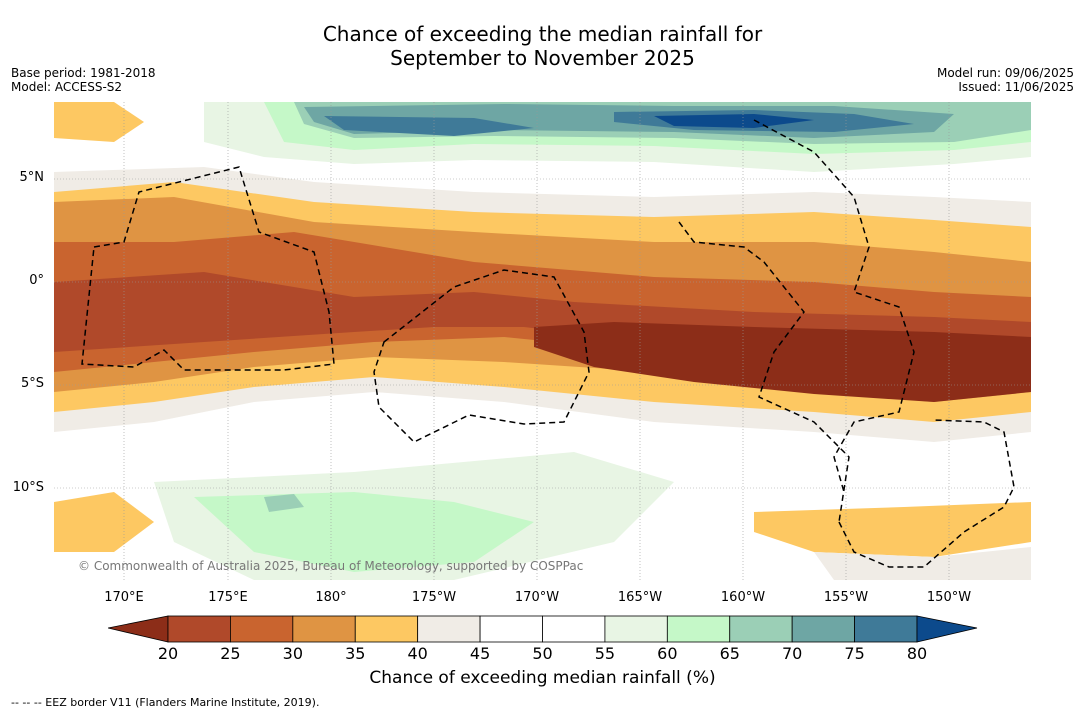  I want to click on colorbar-label-75: 75, so click(854, 653).